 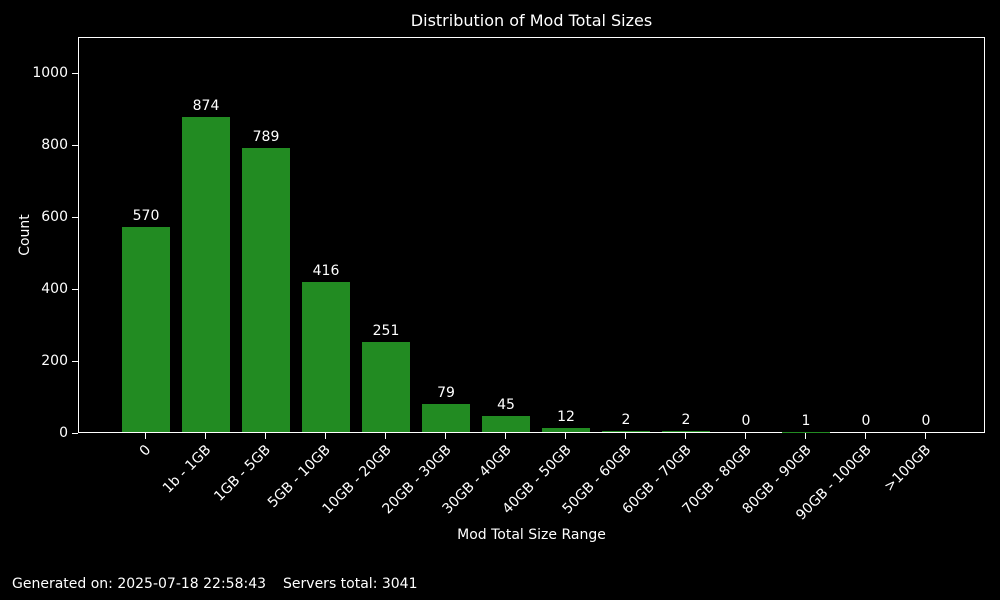 I want to click on bar-value-label: 789, so click(x=266, y=136).